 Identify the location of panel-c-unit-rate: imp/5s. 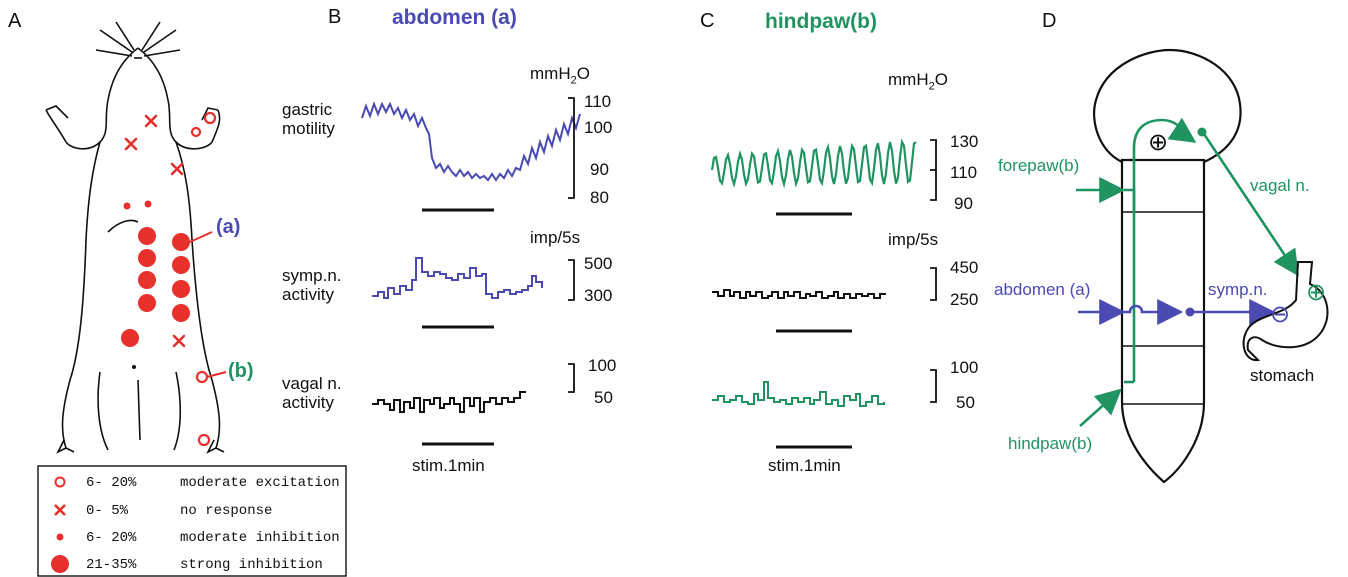
(913, 239).